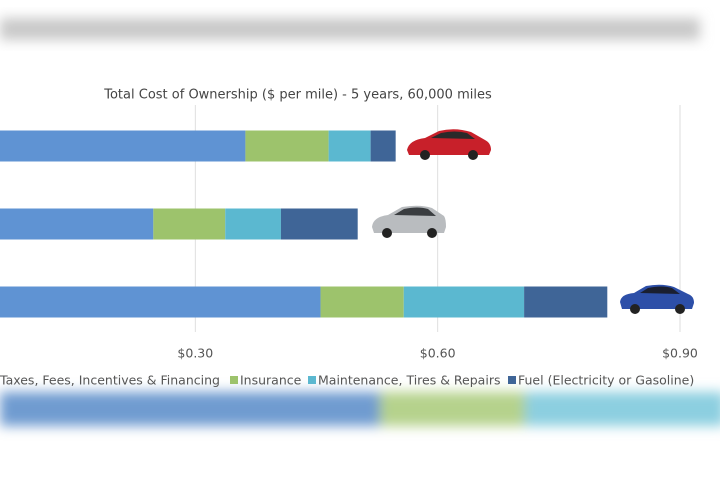 The width and height of the screenshot is (720, 480). What do you see at coordinates (606, 380) in the screenshot?
I see `legend-label: Fuel (Electricity or Gasoline)` at bounding box center [606, 380].